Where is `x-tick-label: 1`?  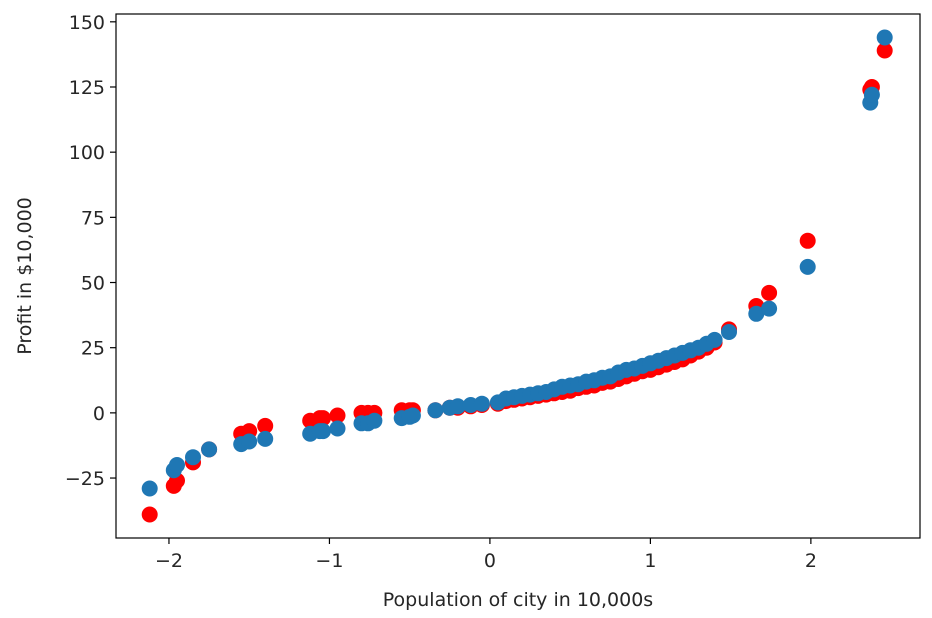
x-tick-label: 1 is located at coordinates (650, 561).